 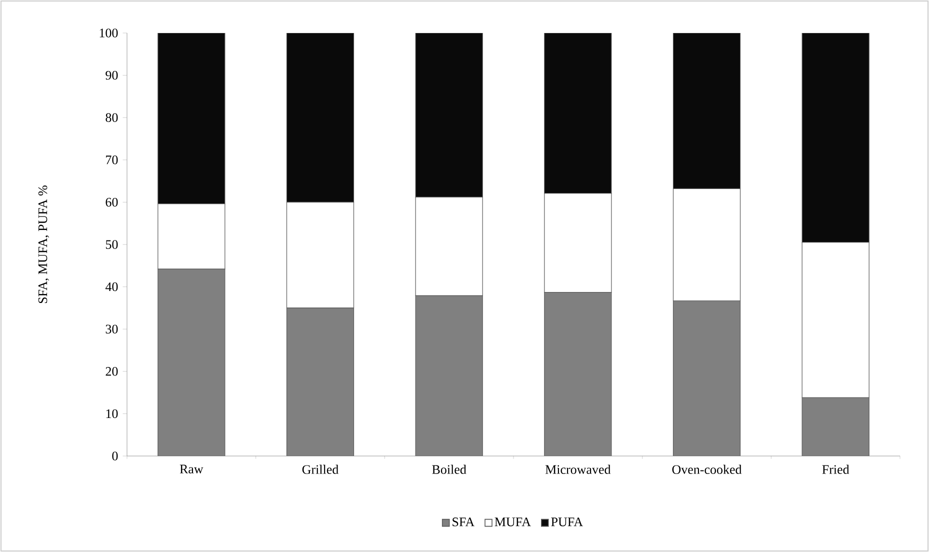 What do you see at coordinates (320, 469) in the screenshot?
I see `x-tick-label: Grilled` at bounding box center [320, 469].